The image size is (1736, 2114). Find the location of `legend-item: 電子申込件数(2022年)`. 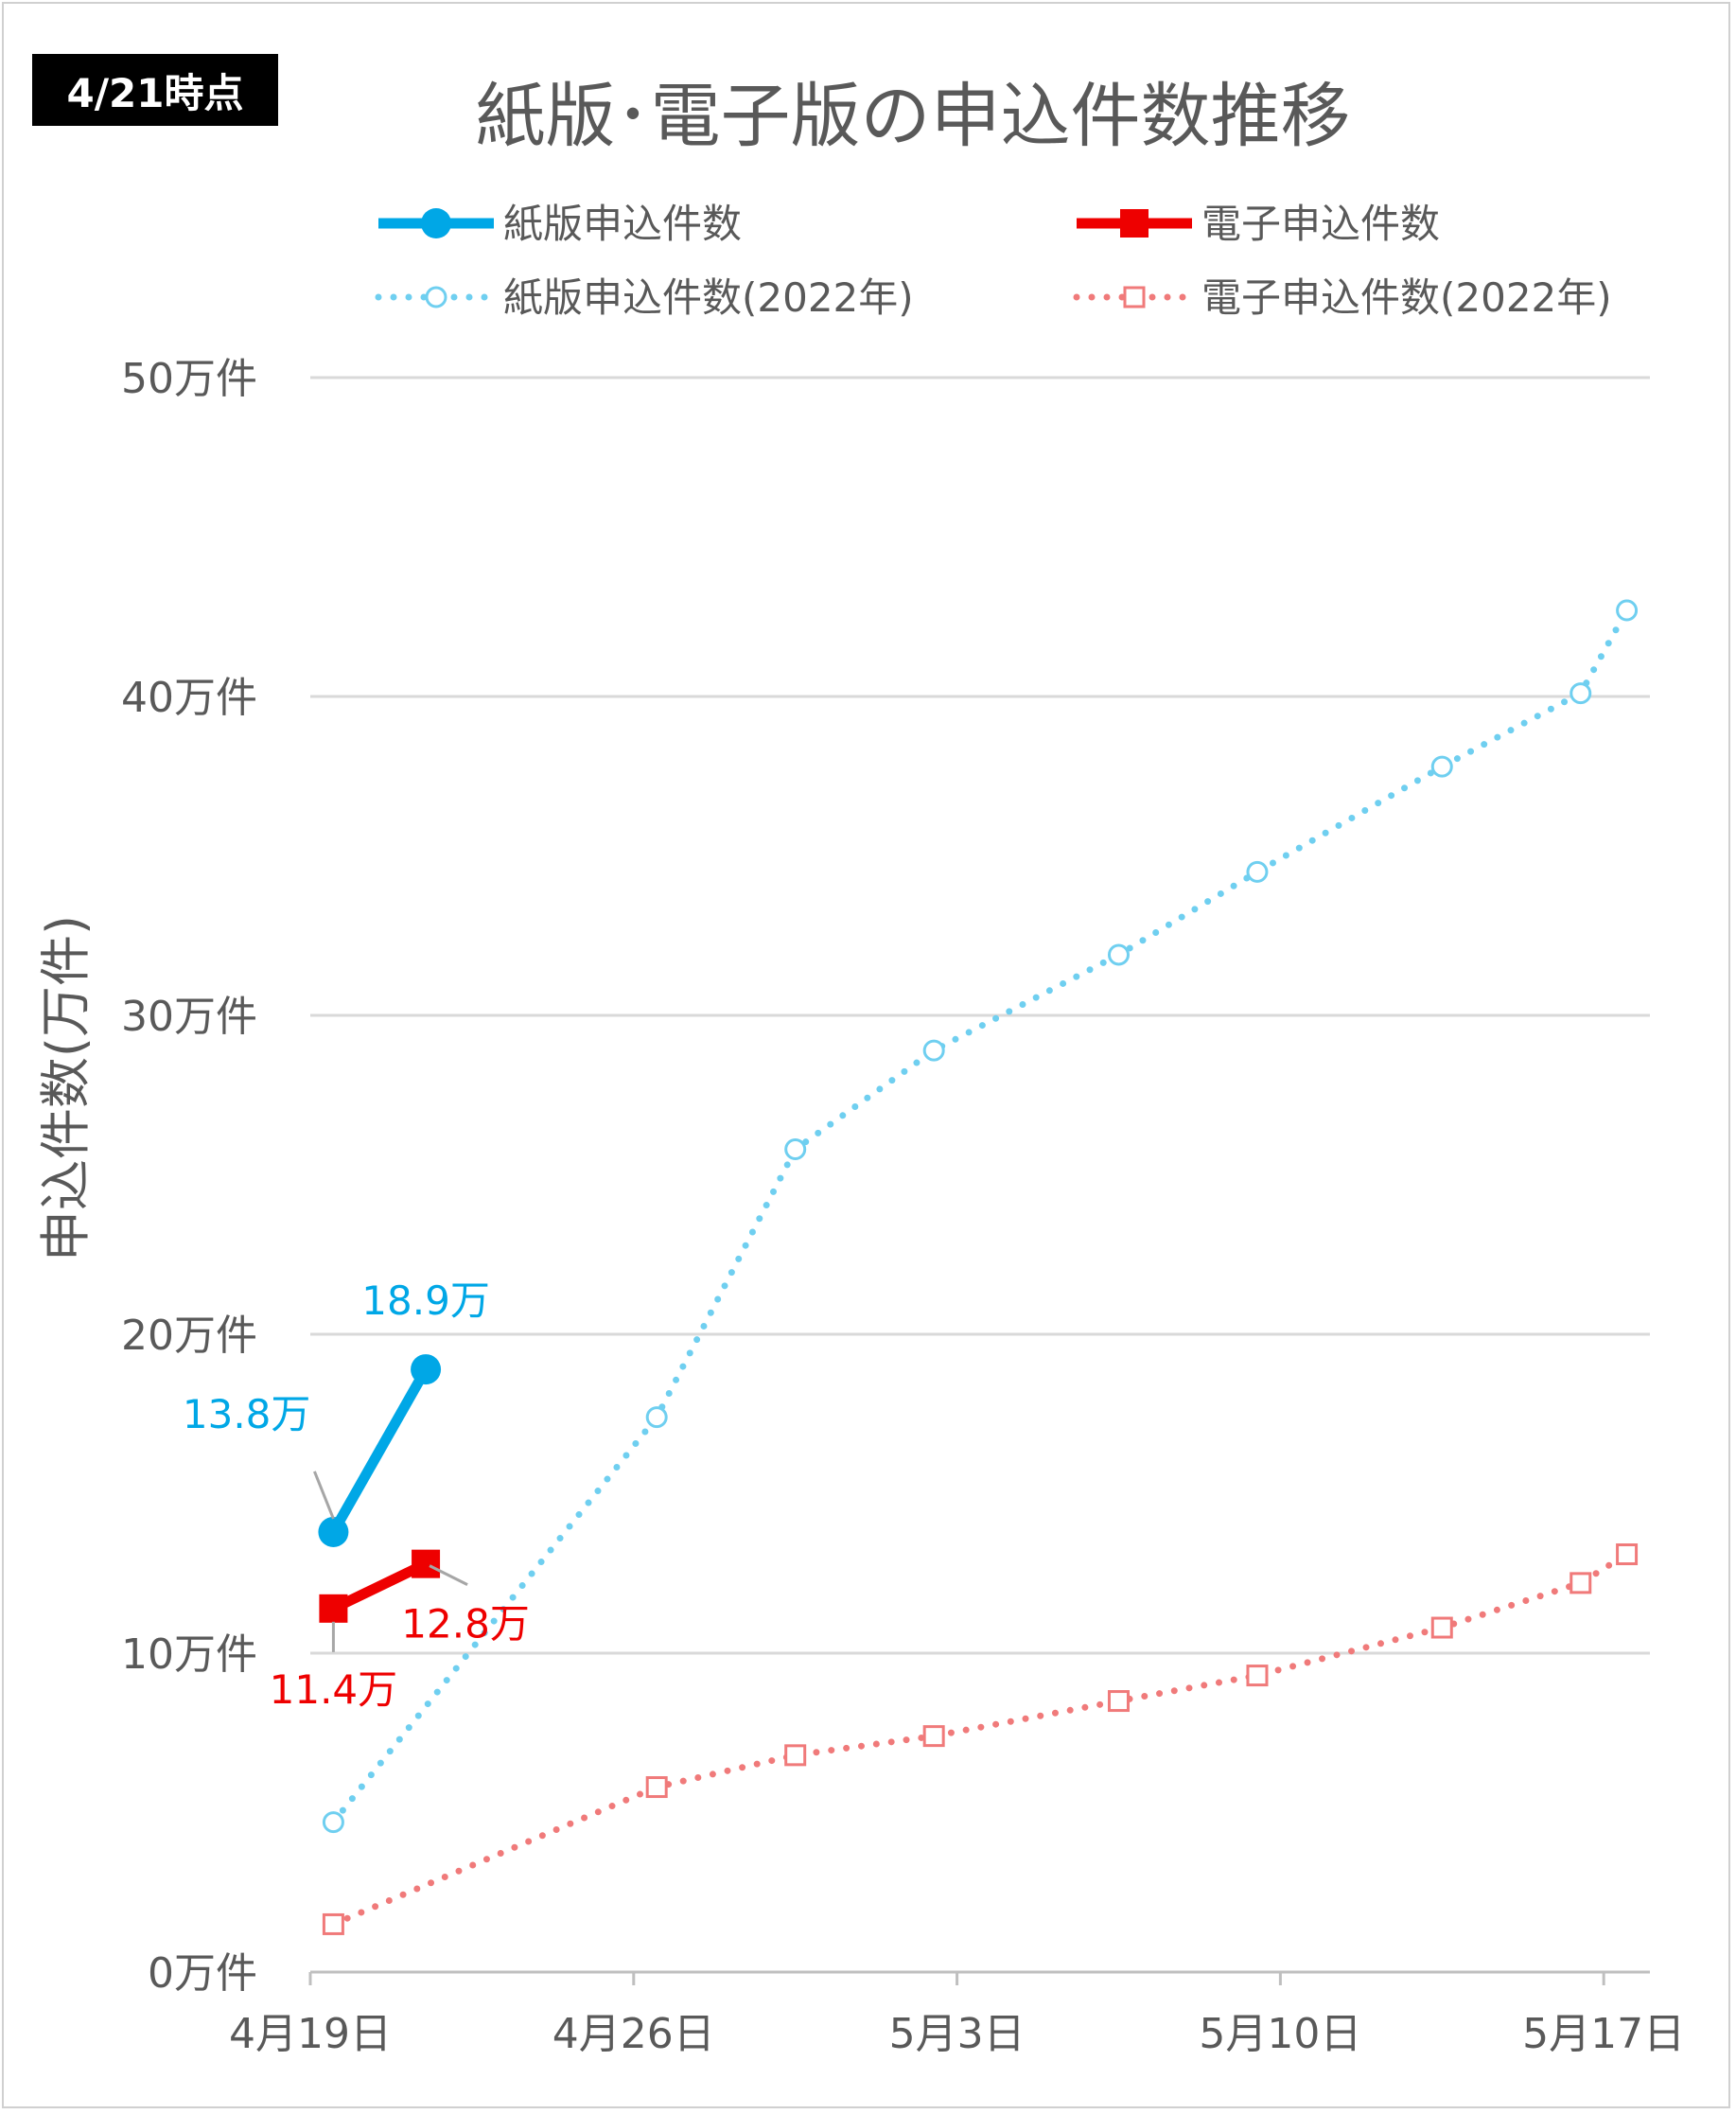

legend-item: 電子申込件数(2022年) is located at coordinates (1342, 297).